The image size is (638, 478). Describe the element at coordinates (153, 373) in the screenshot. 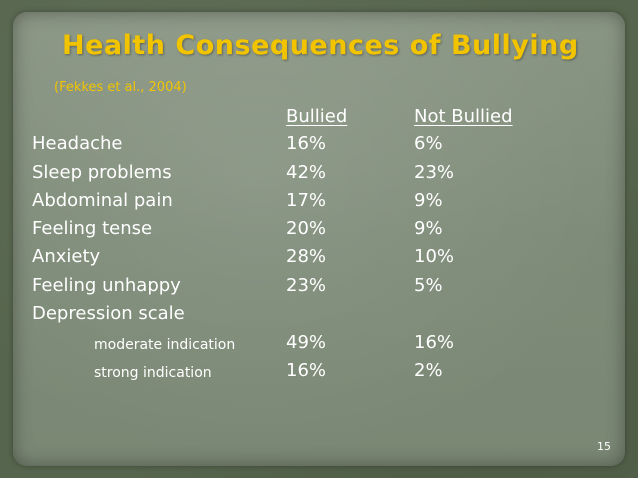

I see `row-label: strong indication` at that location.